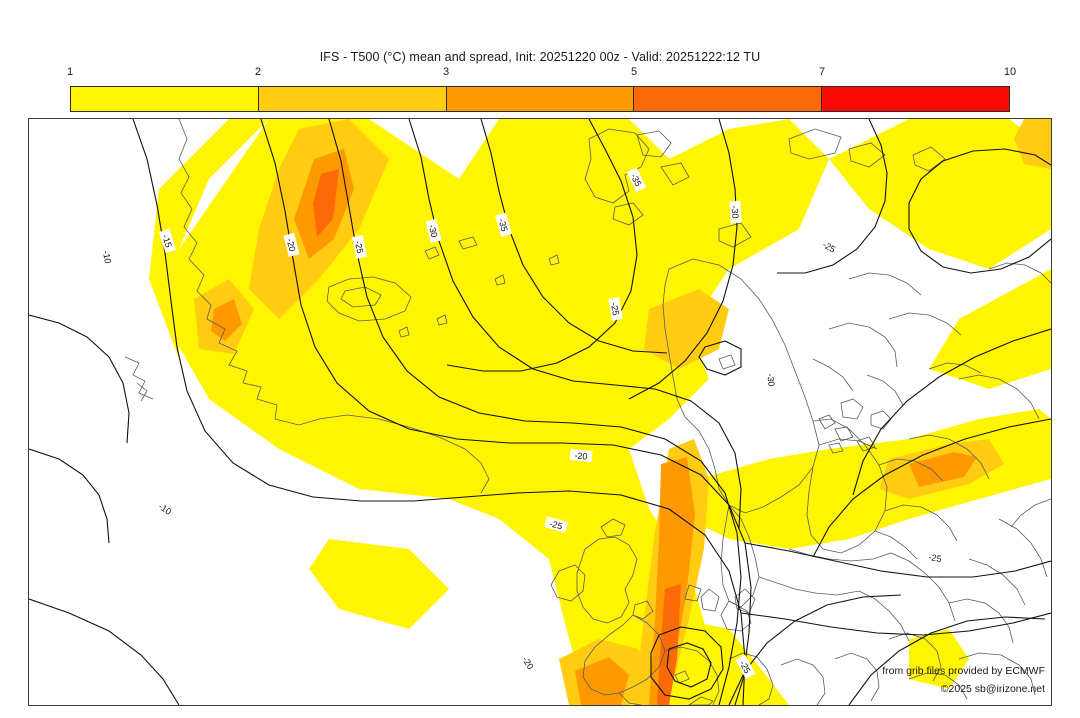 This screenshot has height=718, width=1080. I want to click on colorbar-tick-labels: 1 2 3 5 7 10, so click(541, 75).